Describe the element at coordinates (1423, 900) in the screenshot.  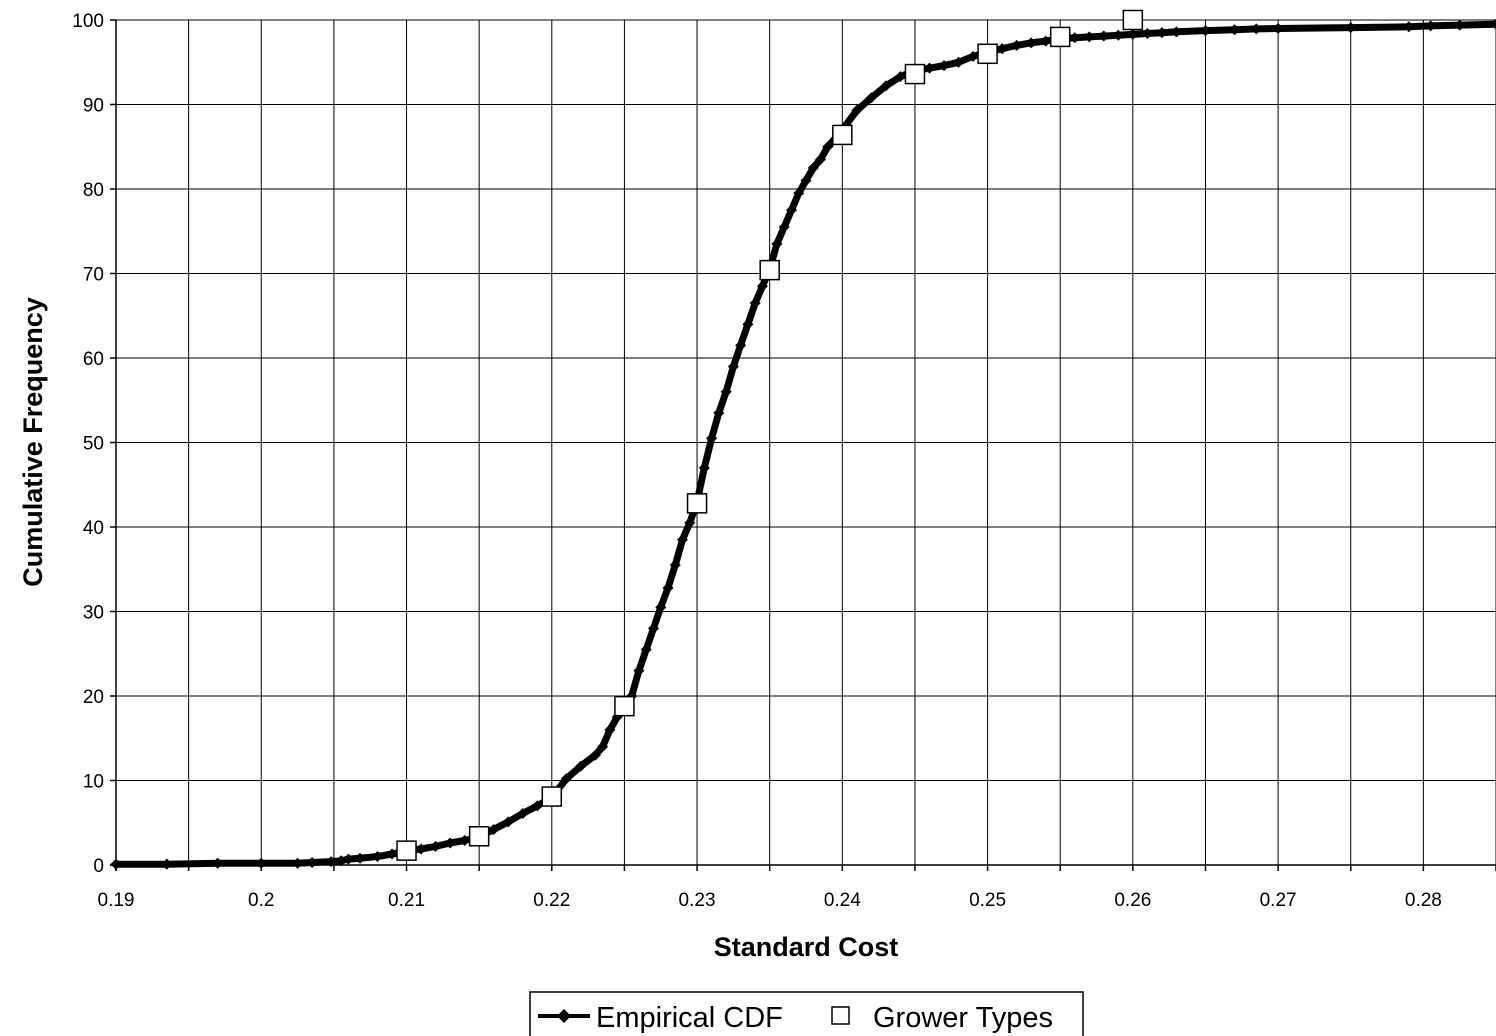
I see `x-tick-label: 0.28` at that location.